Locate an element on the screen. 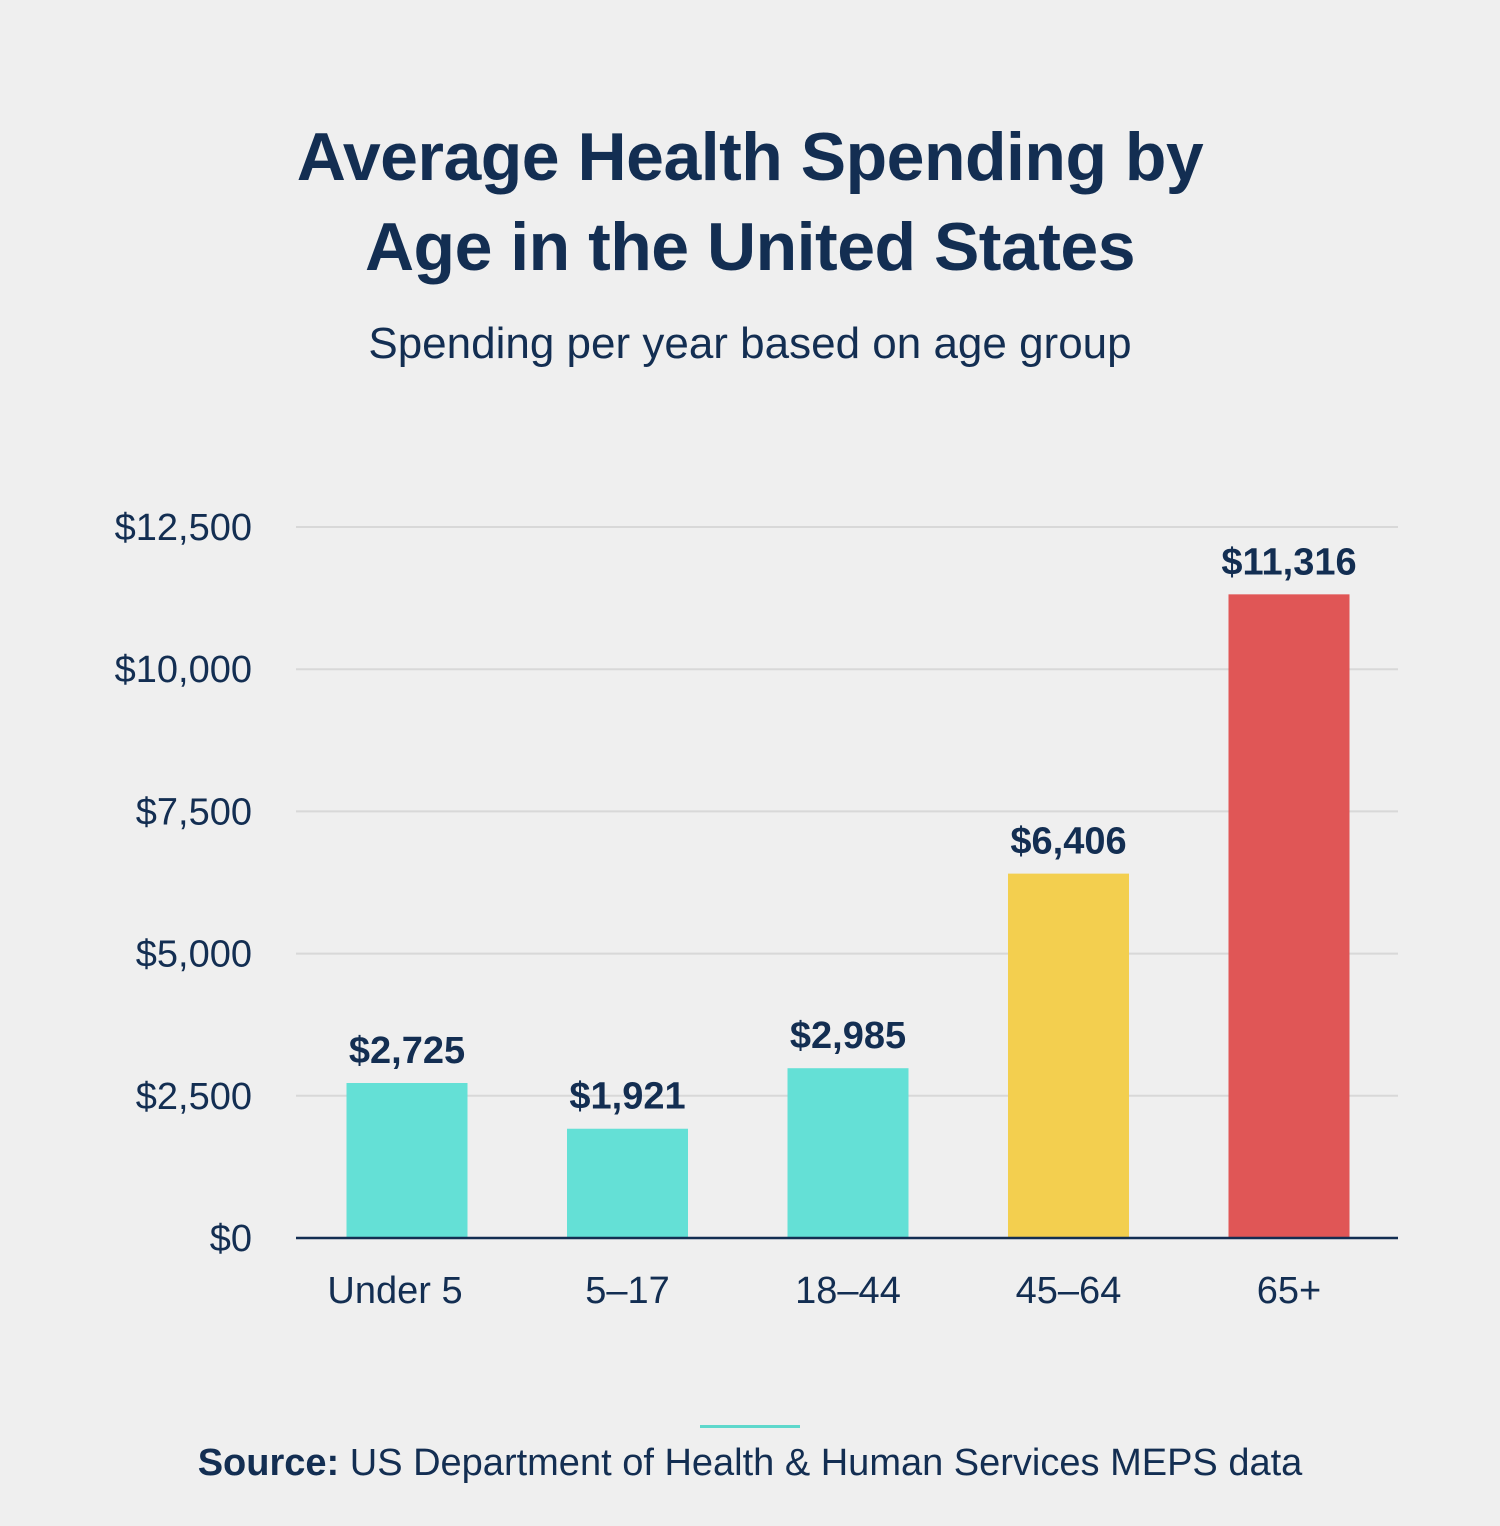  data-label: $2,985 is located at coordinates (848, 1036).